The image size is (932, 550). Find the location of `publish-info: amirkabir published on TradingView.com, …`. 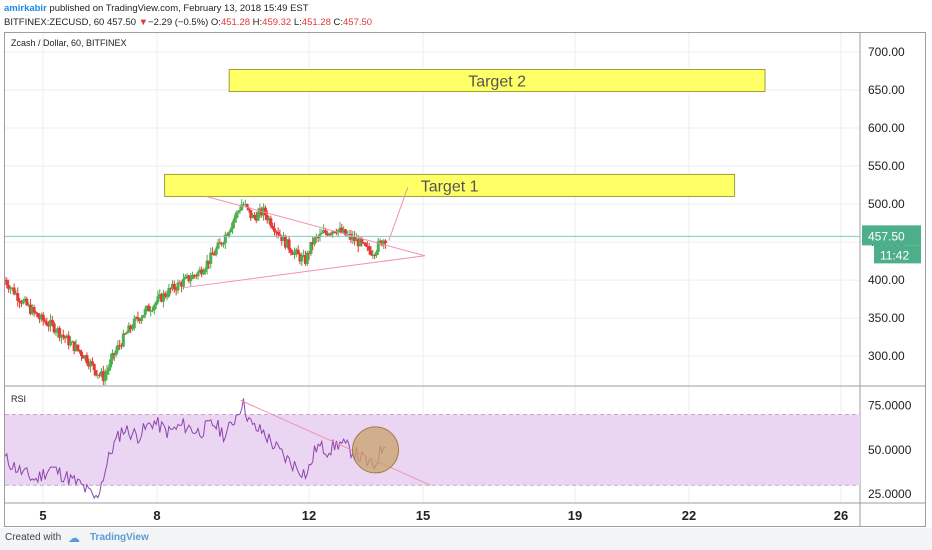

publish-info: amirkabir published on TradingView.com, … is located at coordinates (156, 8).